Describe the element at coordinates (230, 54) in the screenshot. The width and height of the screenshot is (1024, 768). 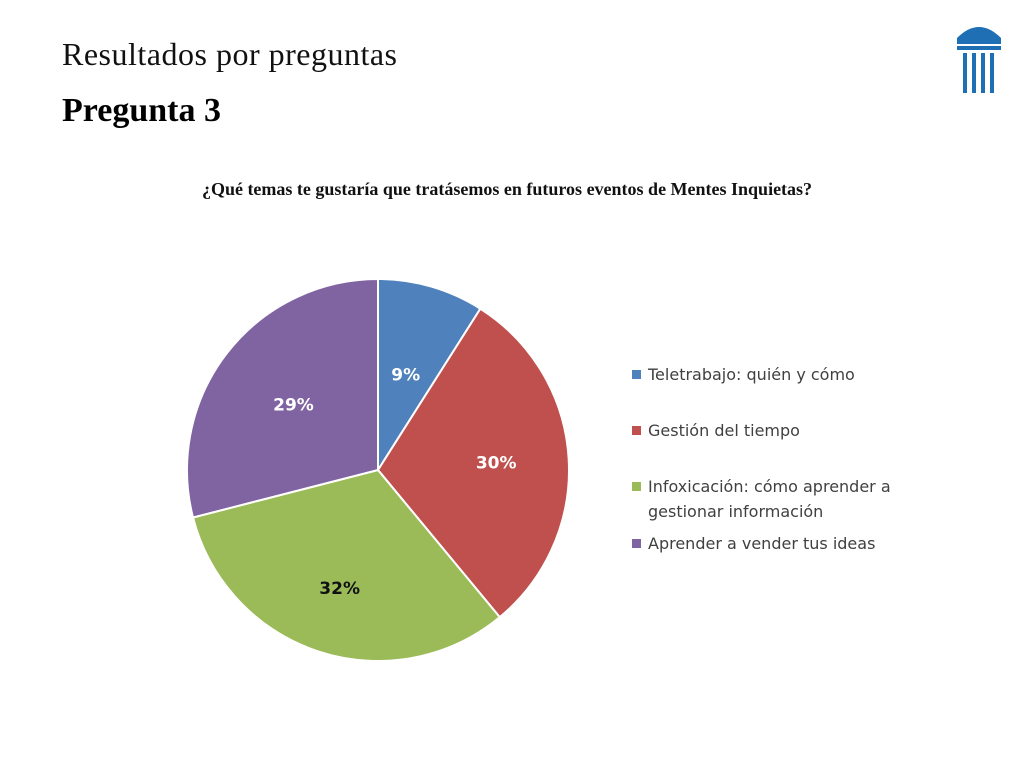
I see `slide-title: Resultados por preguntas` at that location.